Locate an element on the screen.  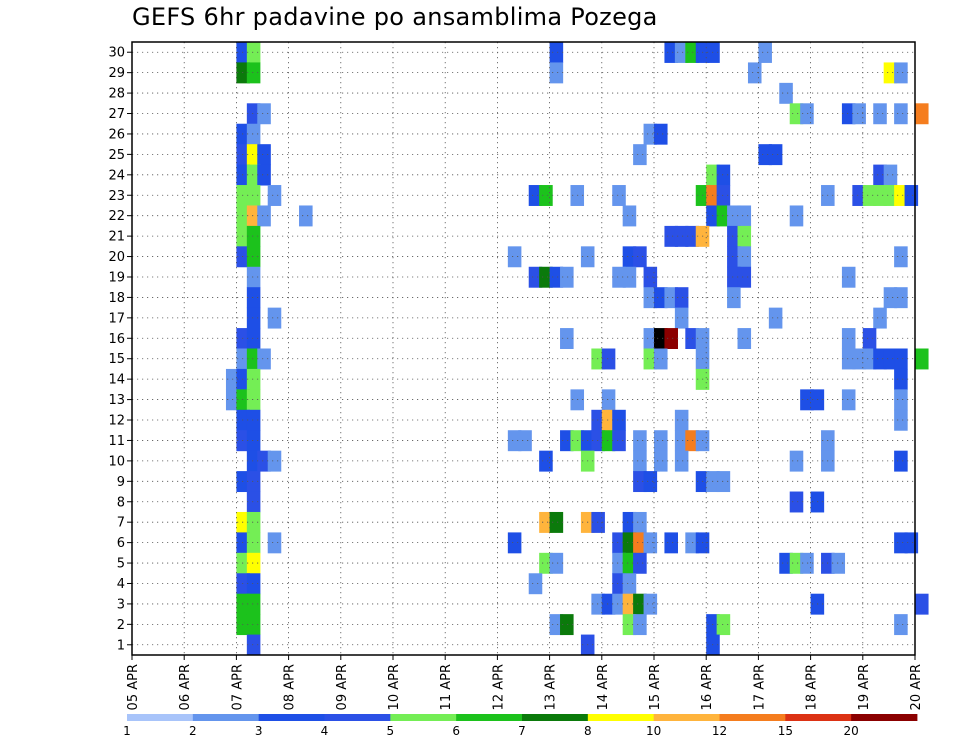
y-tick-label: 12 is located at coordinates (116, 421).